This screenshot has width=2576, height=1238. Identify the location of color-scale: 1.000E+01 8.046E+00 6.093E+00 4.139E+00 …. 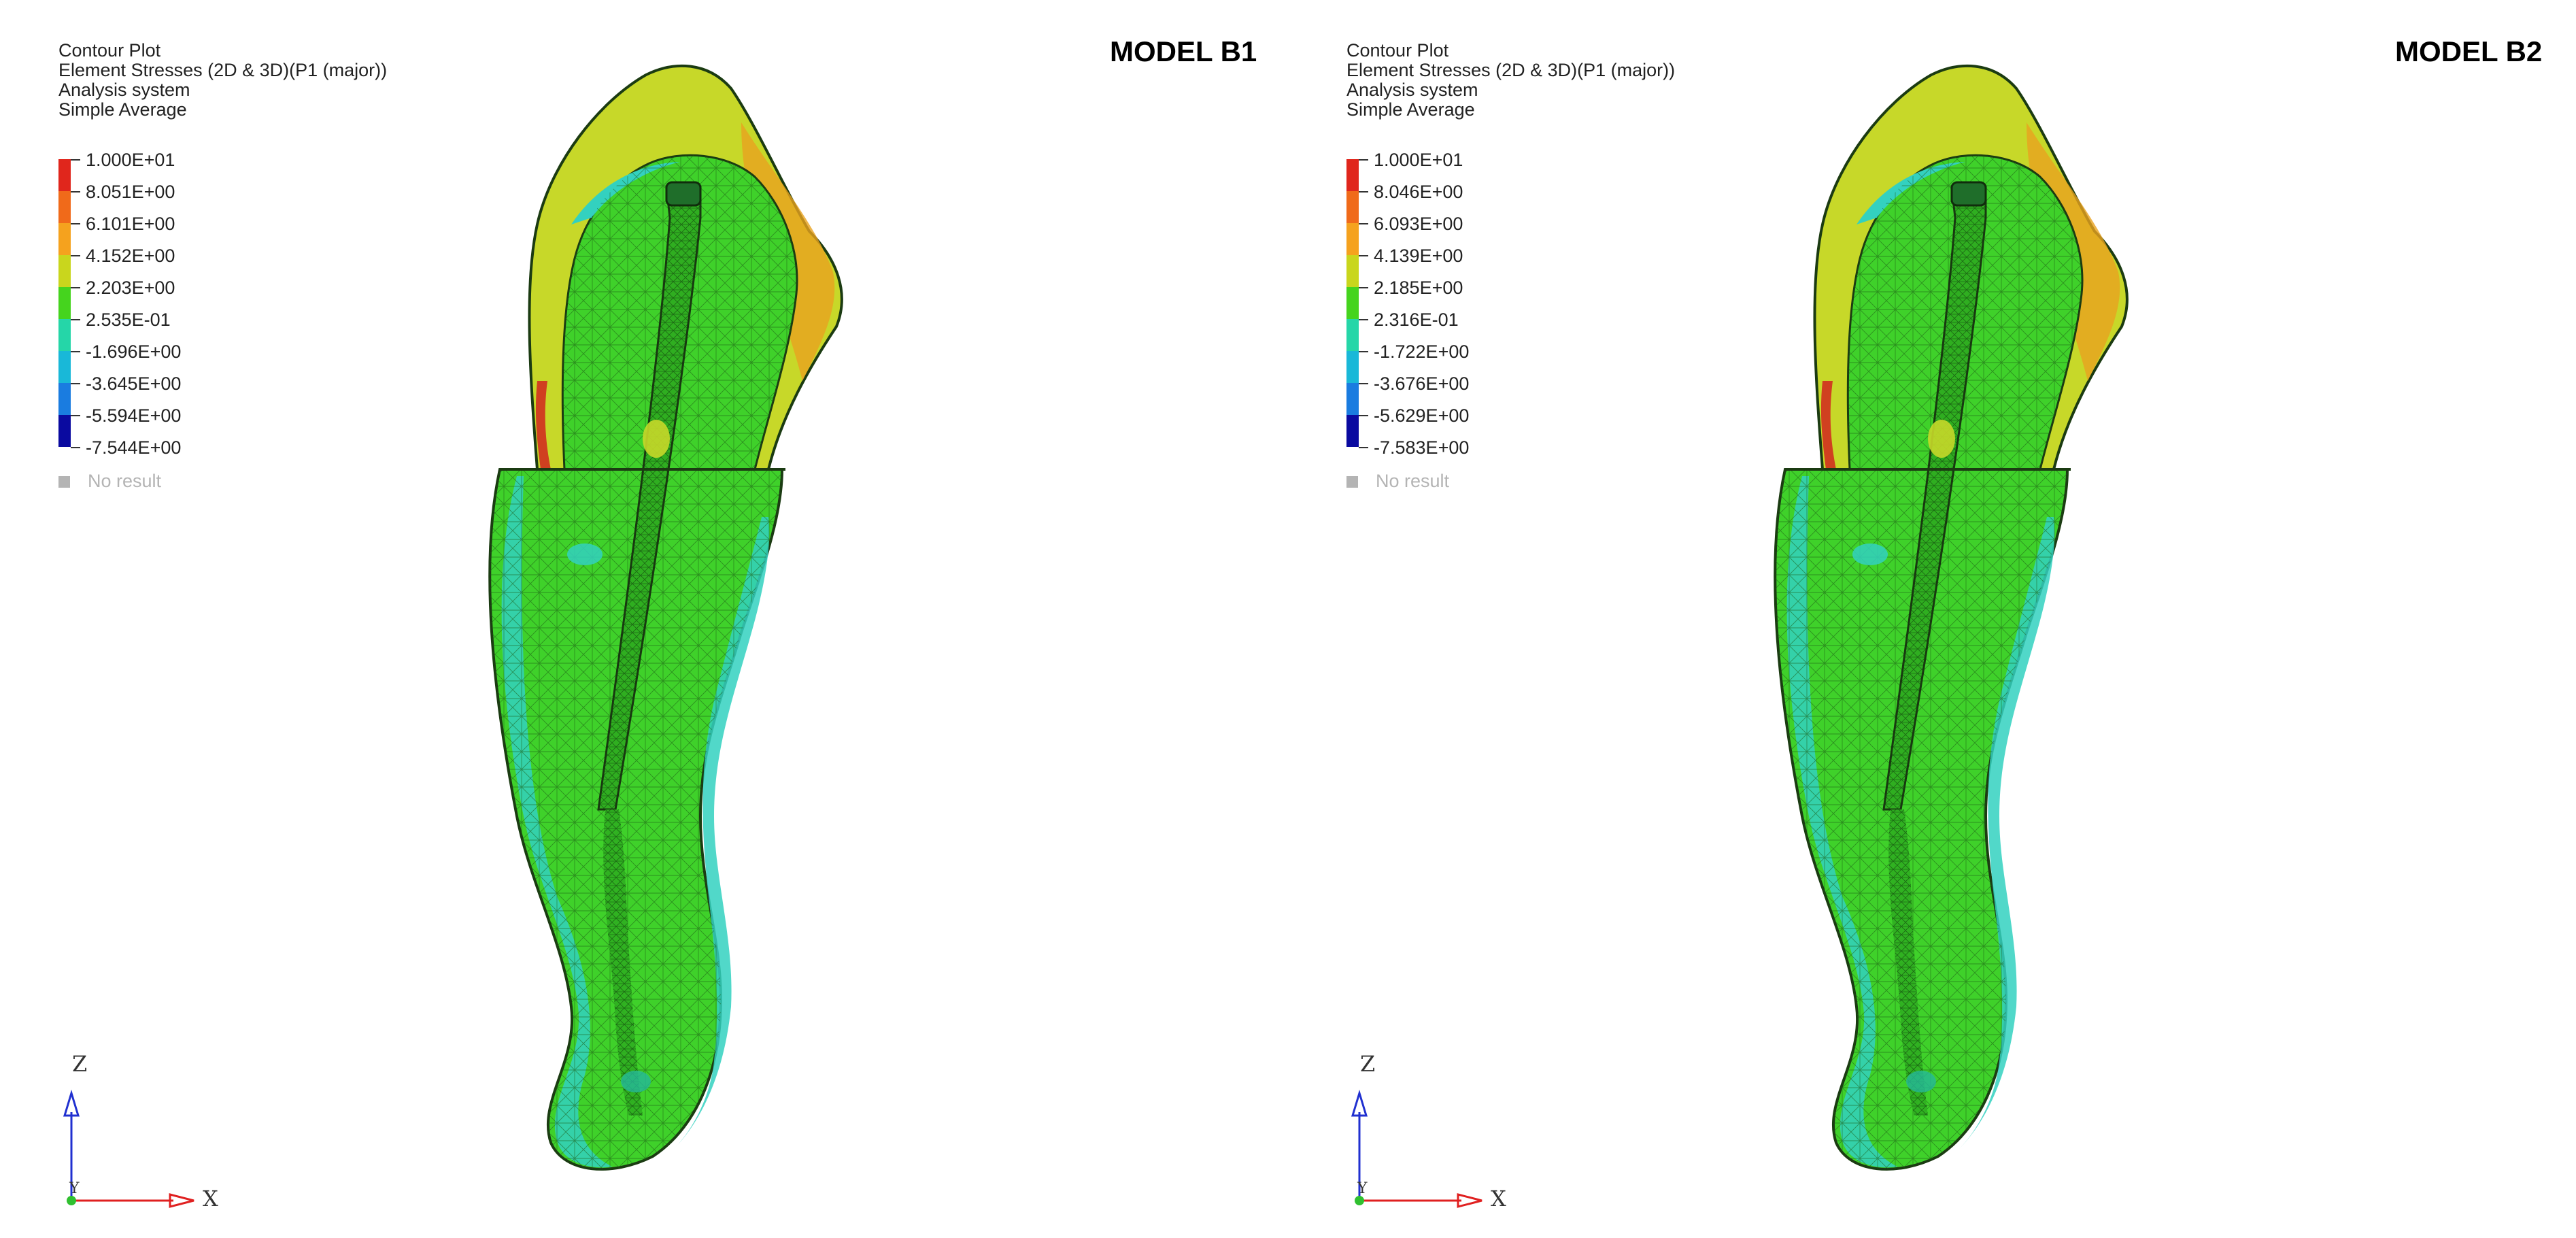
(1458, 314).